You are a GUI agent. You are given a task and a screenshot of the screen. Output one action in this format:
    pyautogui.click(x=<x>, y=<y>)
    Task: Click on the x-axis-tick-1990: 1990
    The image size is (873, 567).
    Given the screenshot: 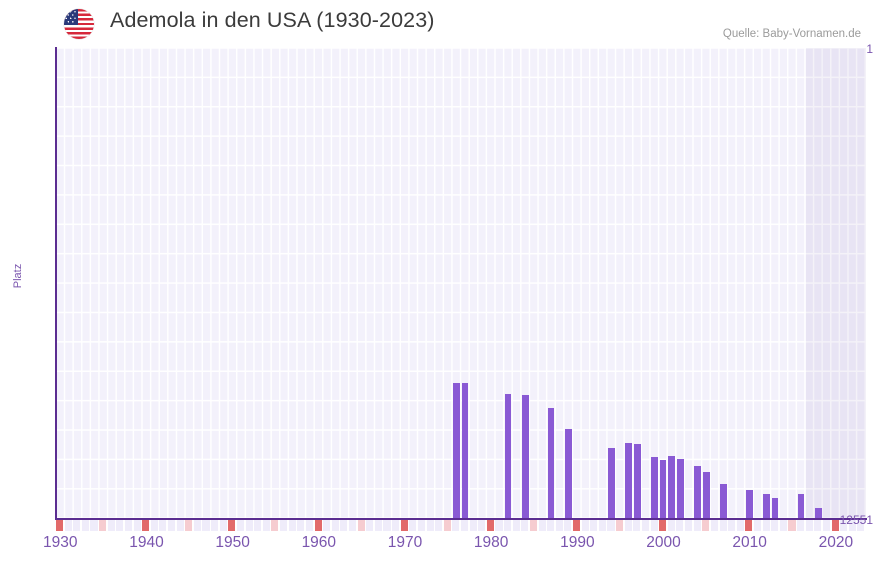 What is the action you would take?
    pyautogui.click(x=577, y=542)
    